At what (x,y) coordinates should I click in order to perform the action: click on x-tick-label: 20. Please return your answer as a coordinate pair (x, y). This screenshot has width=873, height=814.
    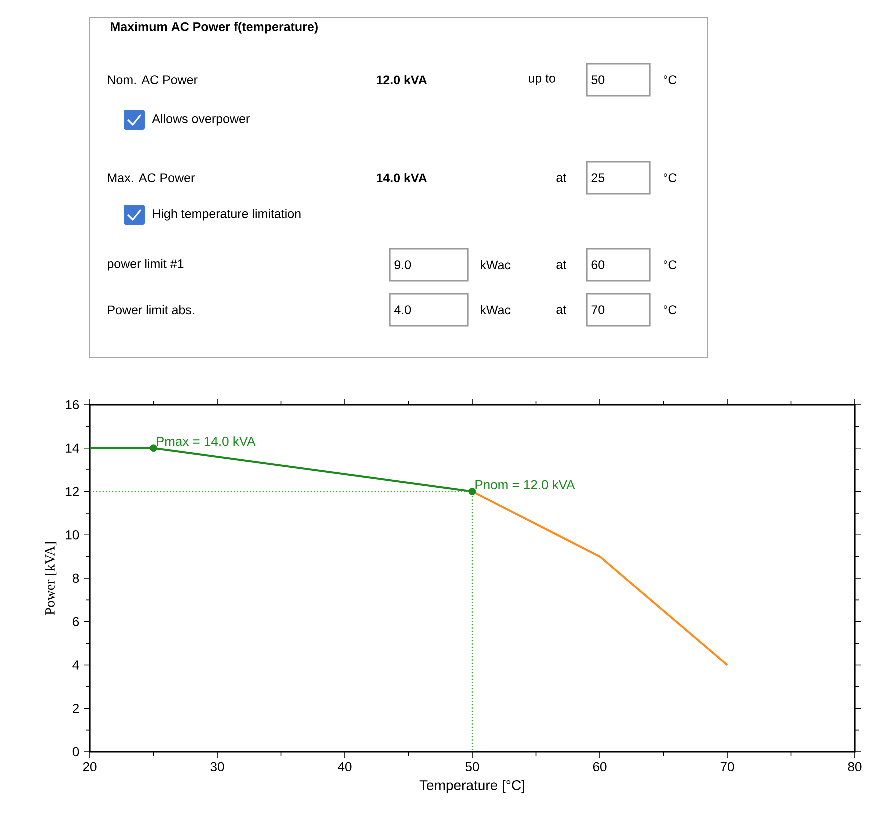
    Looking at the image, I should click on (90, 767).